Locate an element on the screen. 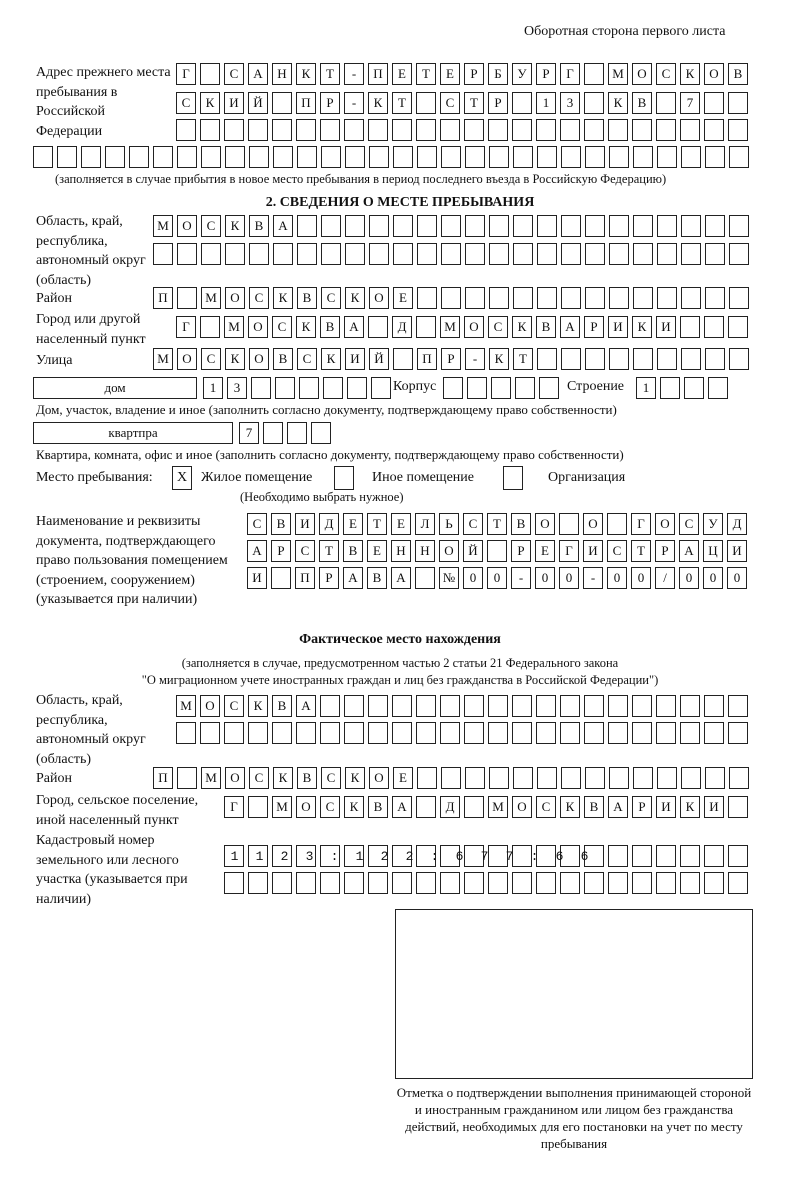 The height and width of the screenshot is (1180, 800). char-cell: 3 is located at coordinates (237, 388).